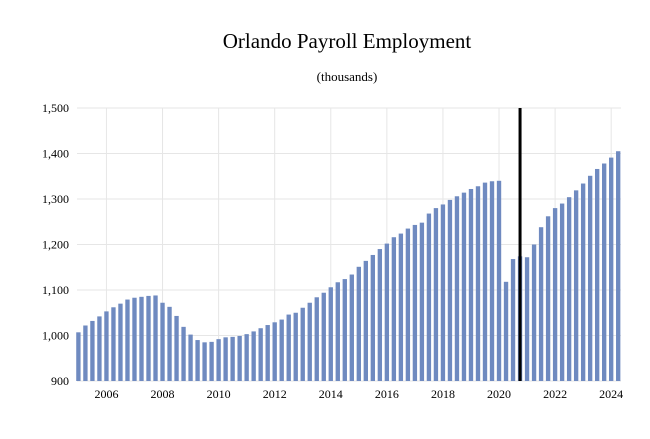 The width and height of the screenshot is (650, 439). I want to click on y-tick-label: 1,200, so click(55, 245).